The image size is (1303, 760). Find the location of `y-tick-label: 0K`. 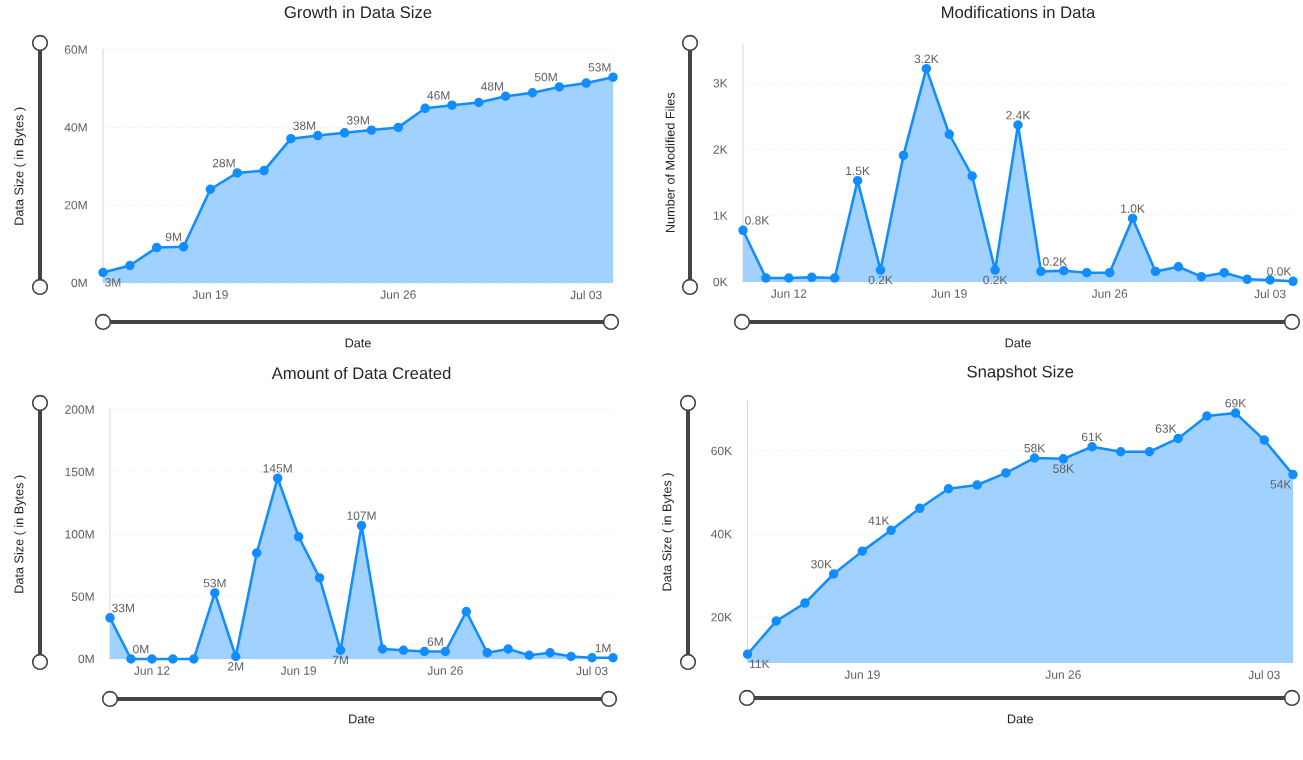

y-tick-label: 0K is located at coordinates (720, 282).